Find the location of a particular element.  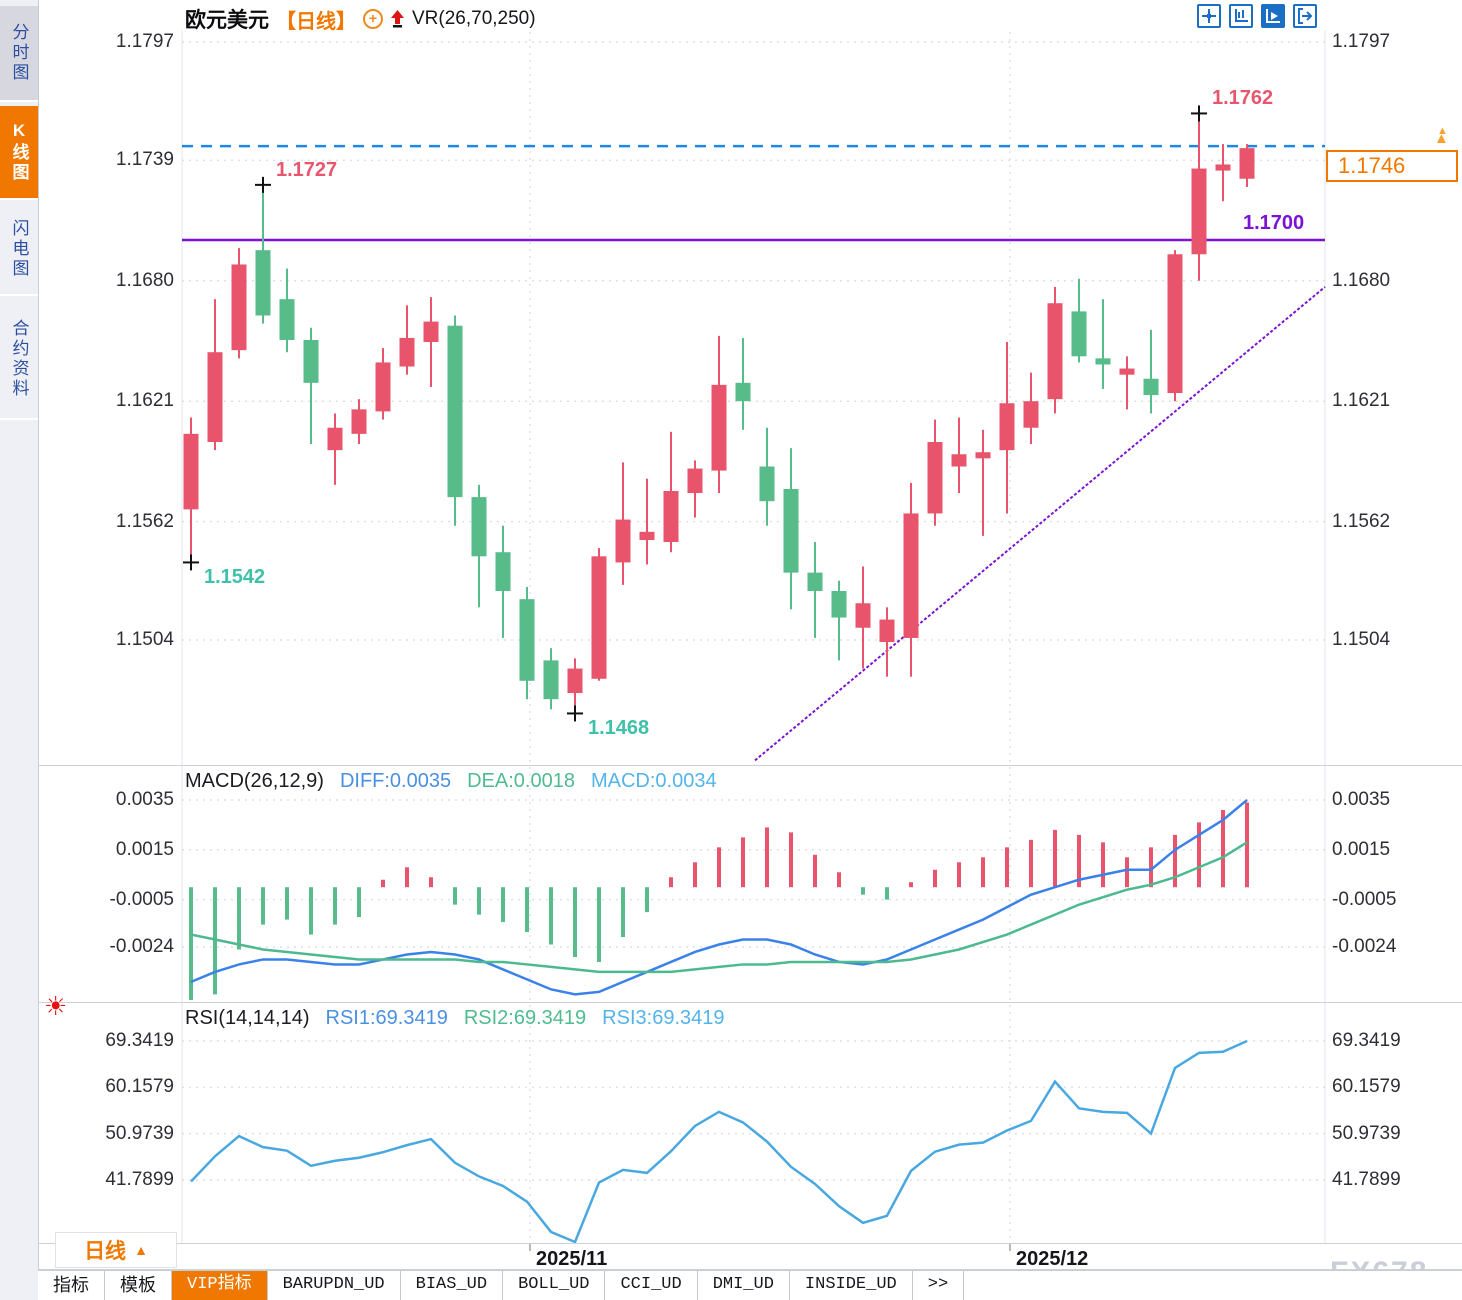

sidebar-item-2: K线图 is located at coordinates (19, 153).